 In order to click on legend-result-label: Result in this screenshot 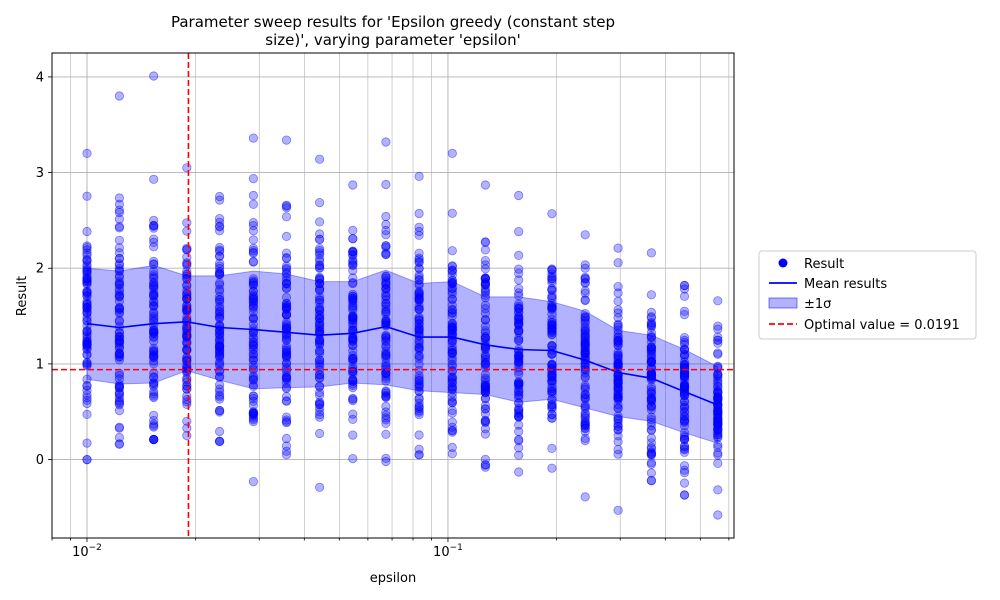, I will do `click(824, 264)`.